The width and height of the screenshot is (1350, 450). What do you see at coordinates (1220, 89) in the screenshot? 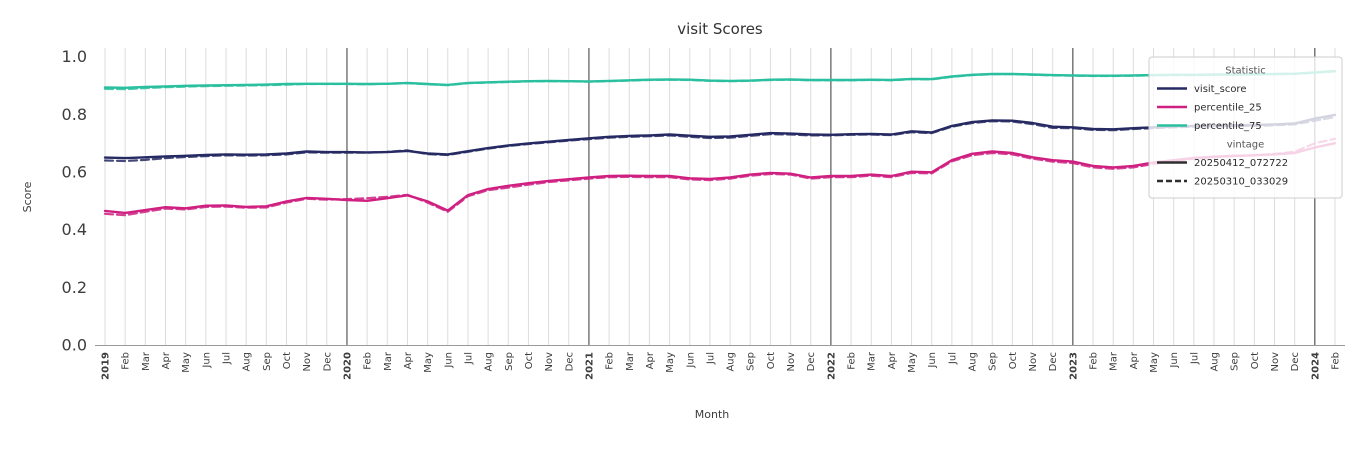
I see `legend-item-visit_score-label: visit_score` at bounding box center [1220, 89].